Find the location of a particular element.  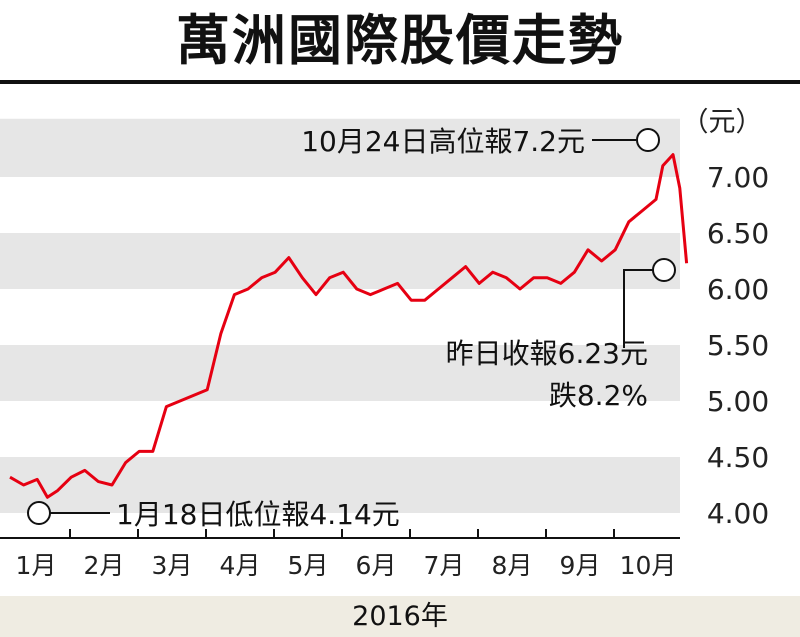

latest-marker is located at coordinates (664, 270).